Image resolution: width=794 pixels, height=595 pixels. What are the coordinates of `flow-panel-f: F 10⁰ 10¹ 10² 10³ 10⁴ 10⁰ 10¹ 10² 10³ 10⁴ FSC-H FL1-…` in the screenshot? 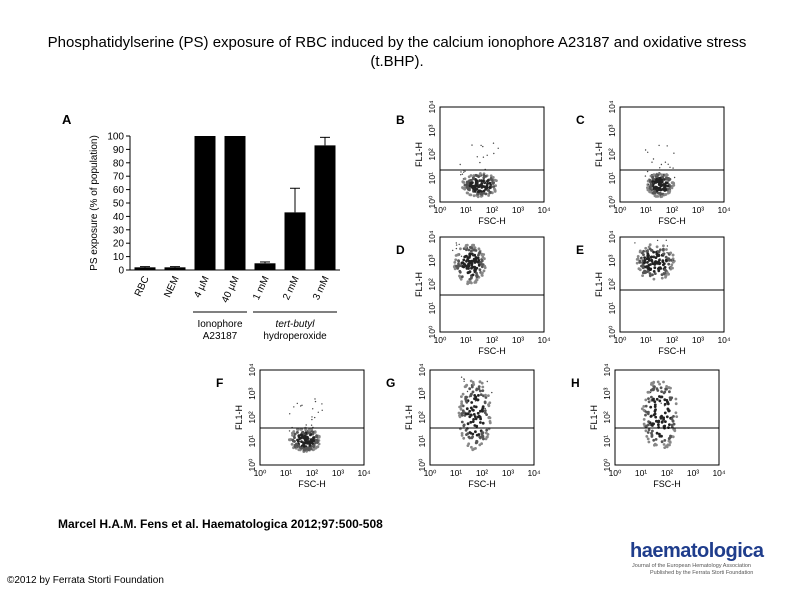 It's located at (293, 426).